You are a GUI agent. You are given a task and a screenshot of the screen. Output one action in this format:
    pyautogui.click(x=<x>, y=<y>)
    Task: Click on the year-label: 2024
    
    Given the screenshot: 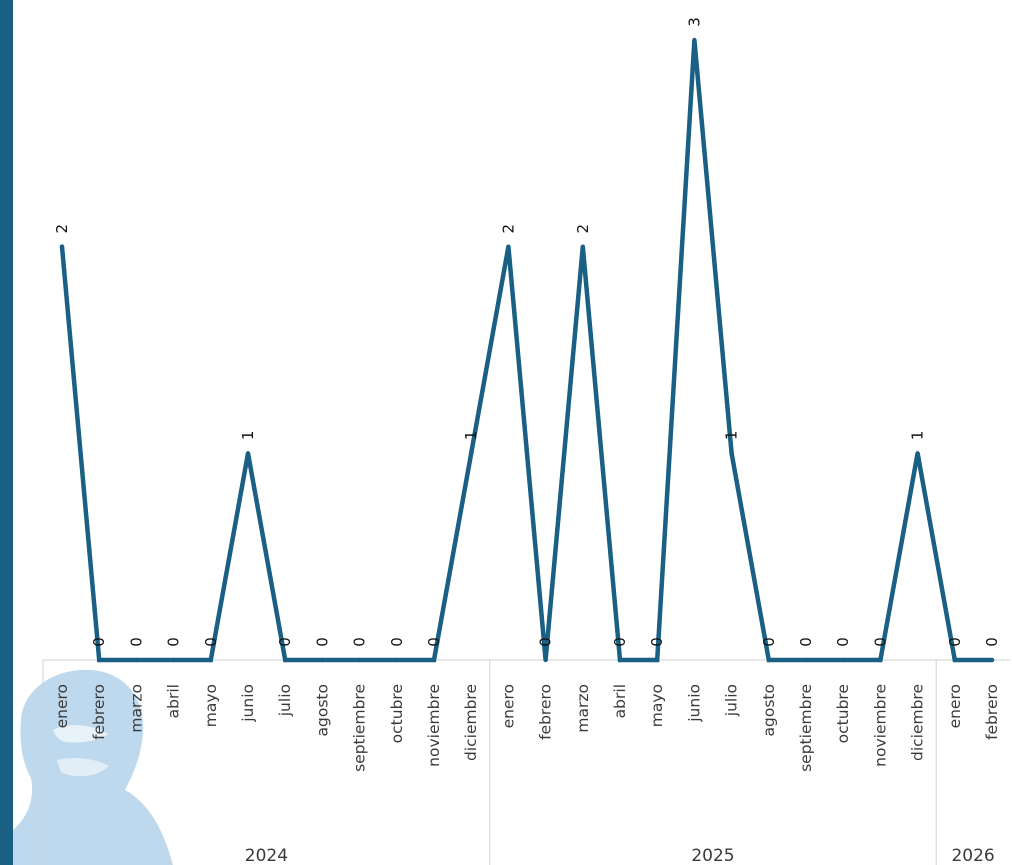 What is the action you would take?
    pyautogui.click(x=266, y=855)
    